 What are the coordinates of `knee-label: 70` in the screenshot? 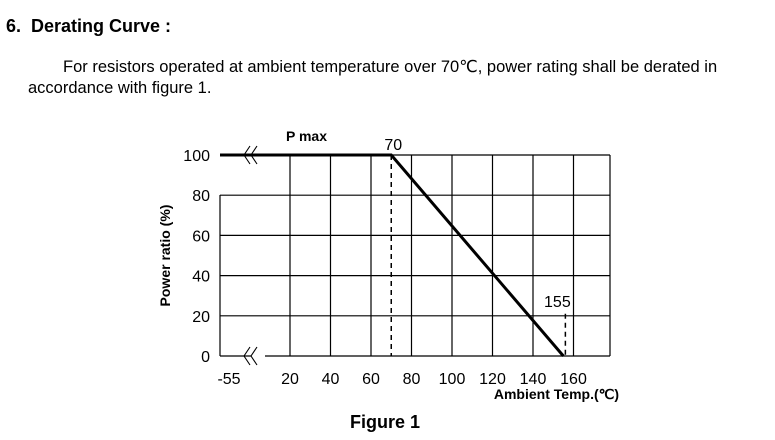 It's located at (393, 145).